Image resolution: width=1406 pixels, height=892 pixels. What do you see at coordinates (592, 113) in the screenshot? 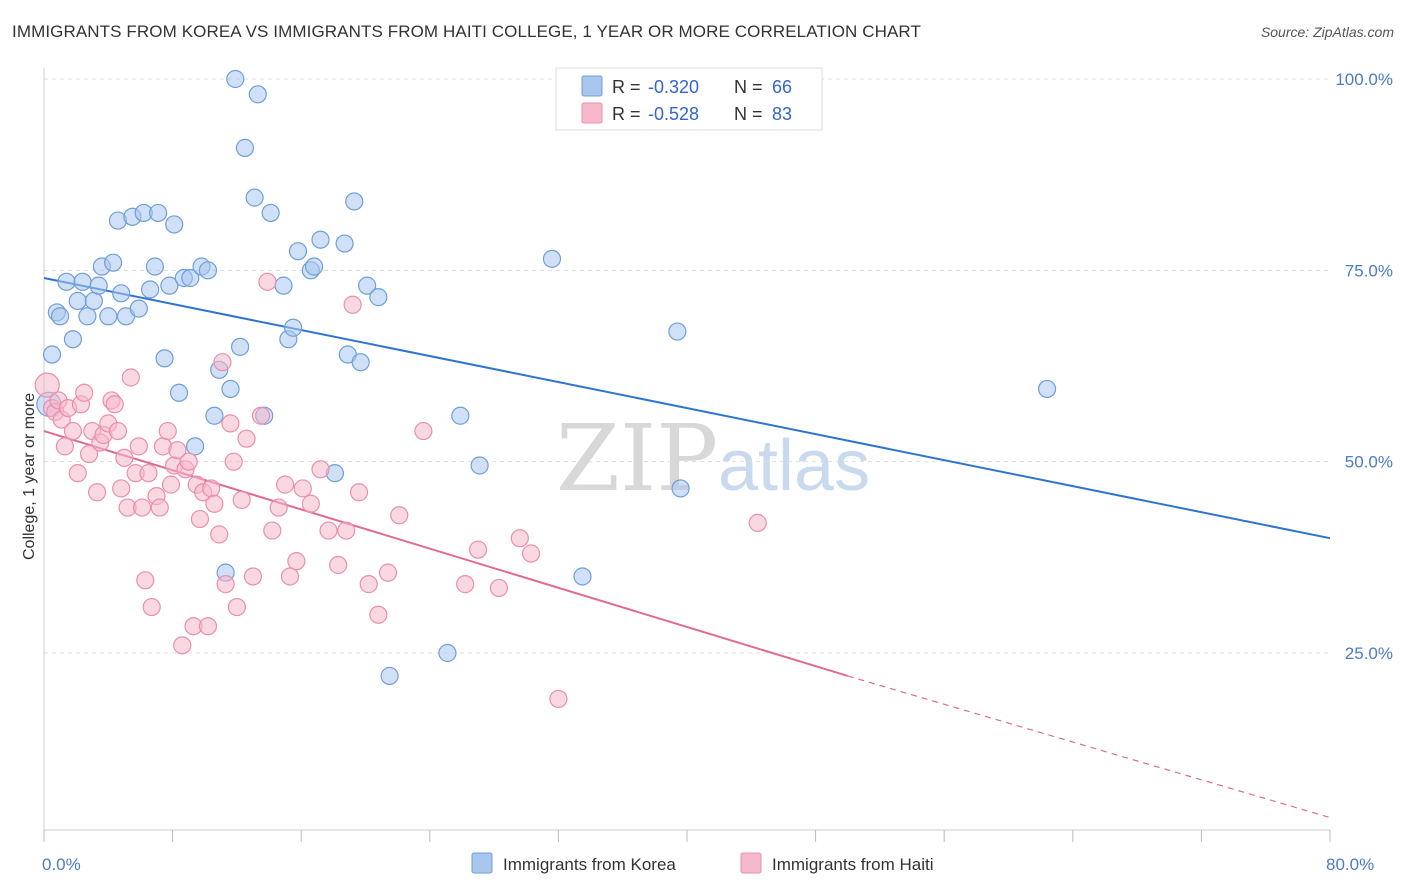
I see `legend-swatch-haiti` at bounding box center [592, 113].